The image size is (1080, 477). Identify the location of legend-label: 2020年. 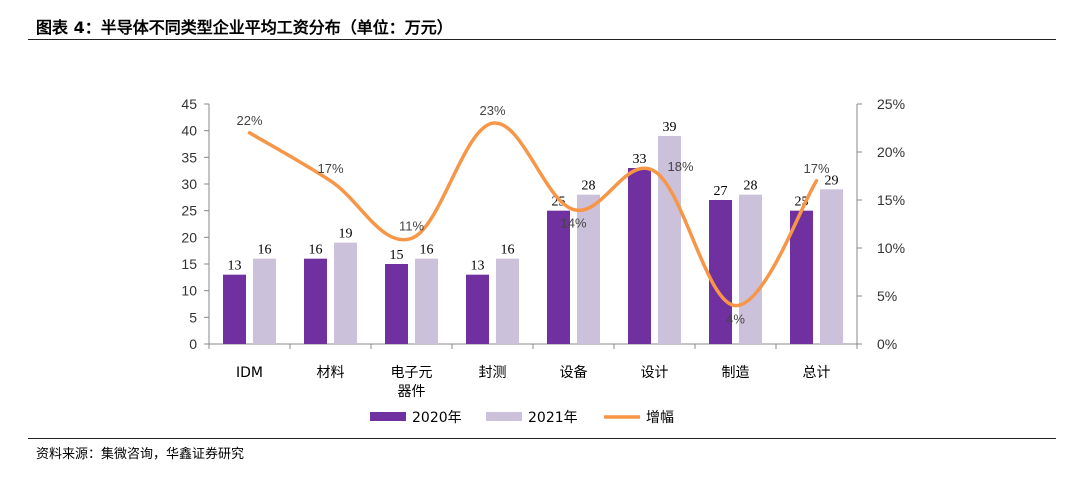
(437, 418).